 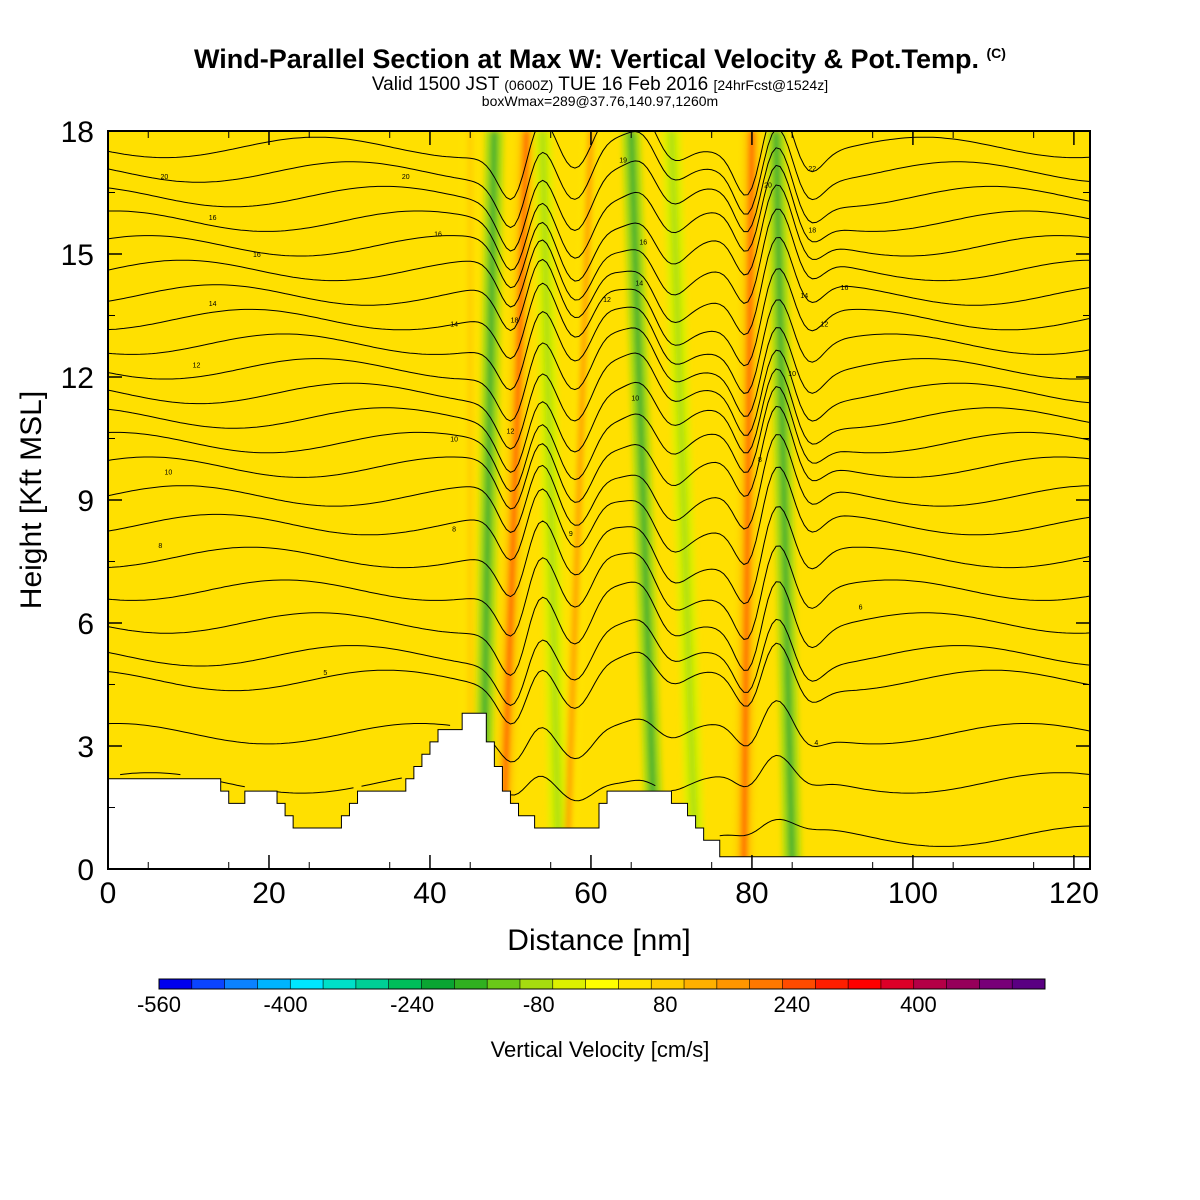 What do you see at coordinates (31, 500) in the screenshot?
I see `y-axis-label: Height [Kft MSL]` at bounding box center [31, 500].